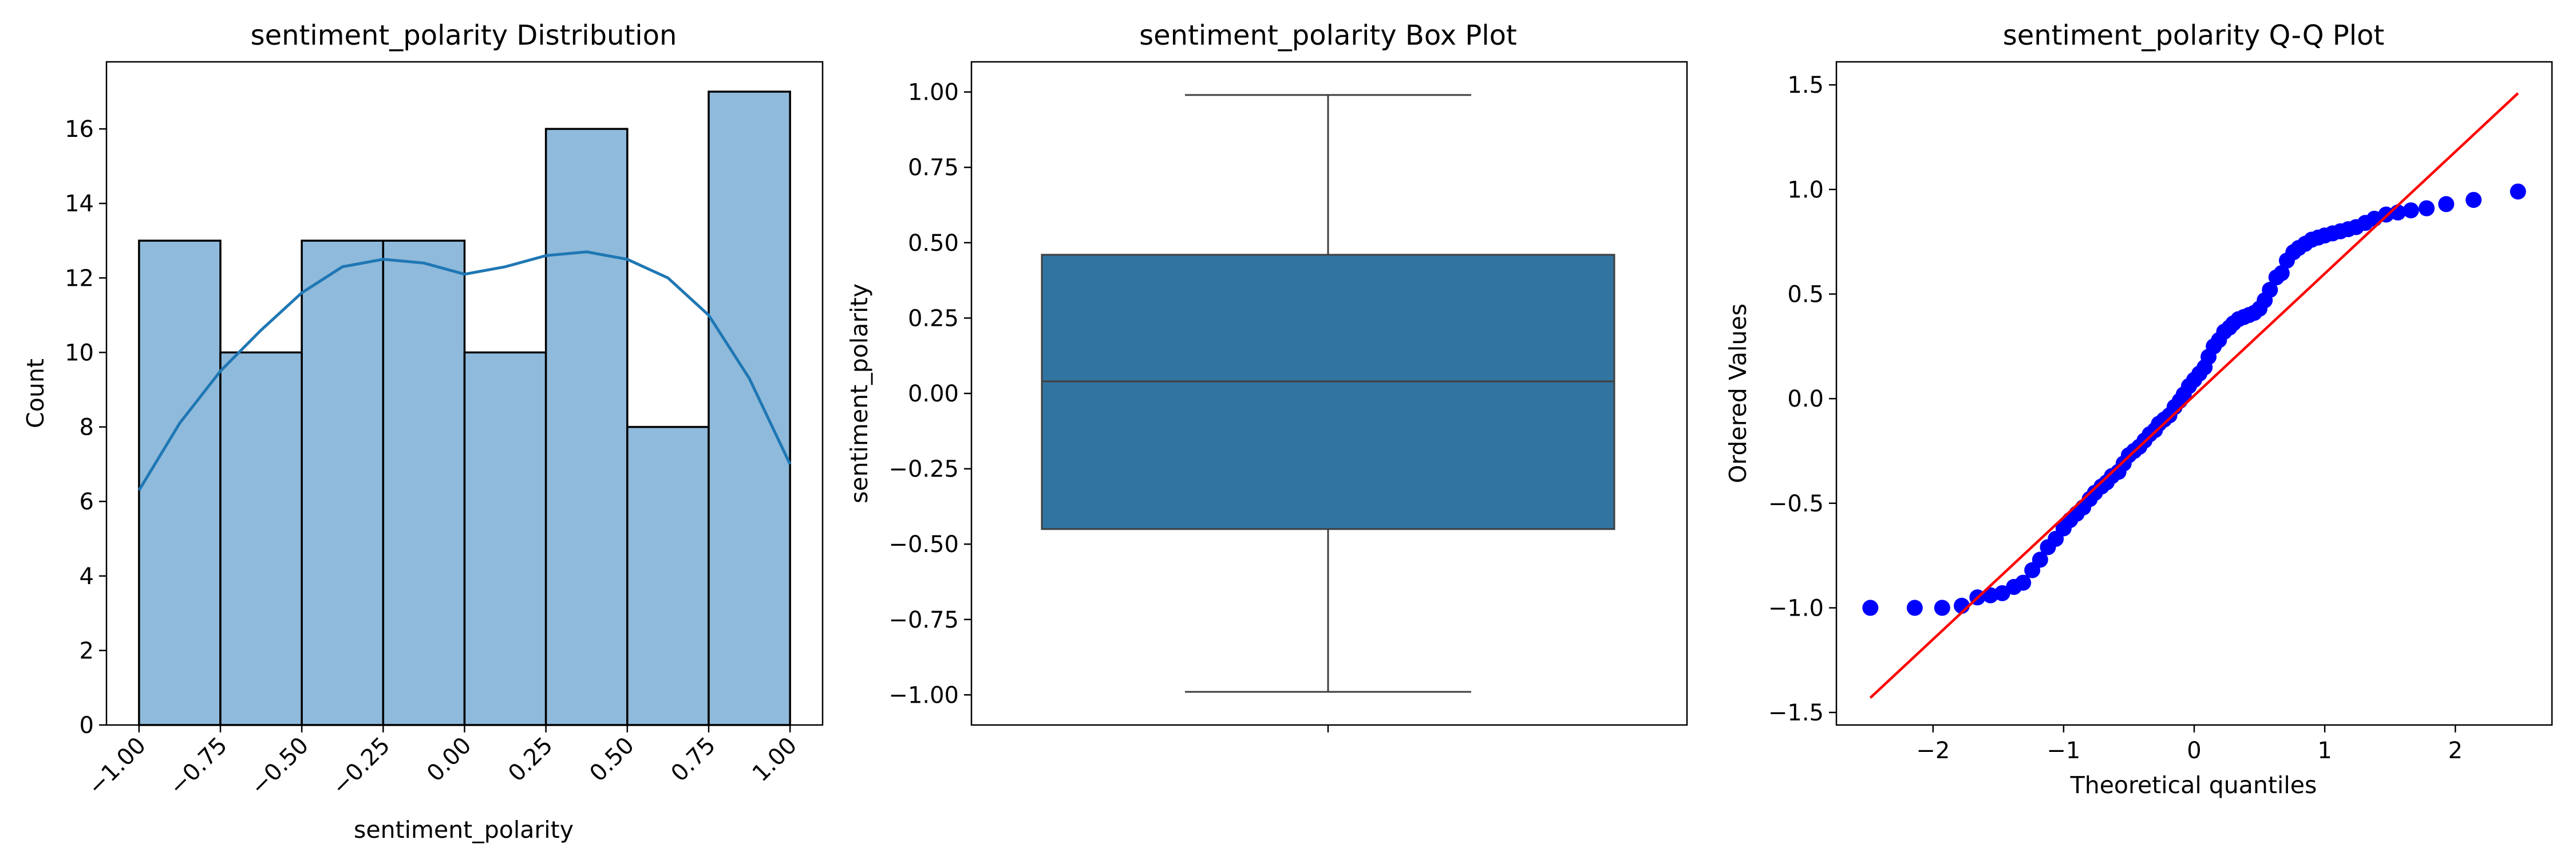 Image resolution: width=2576 pixels, height=859 pixels. What do you see at coordinates (79, 353) in the screenshot?
I see `y-tick-label: 10` at bounding box center [79, 353].